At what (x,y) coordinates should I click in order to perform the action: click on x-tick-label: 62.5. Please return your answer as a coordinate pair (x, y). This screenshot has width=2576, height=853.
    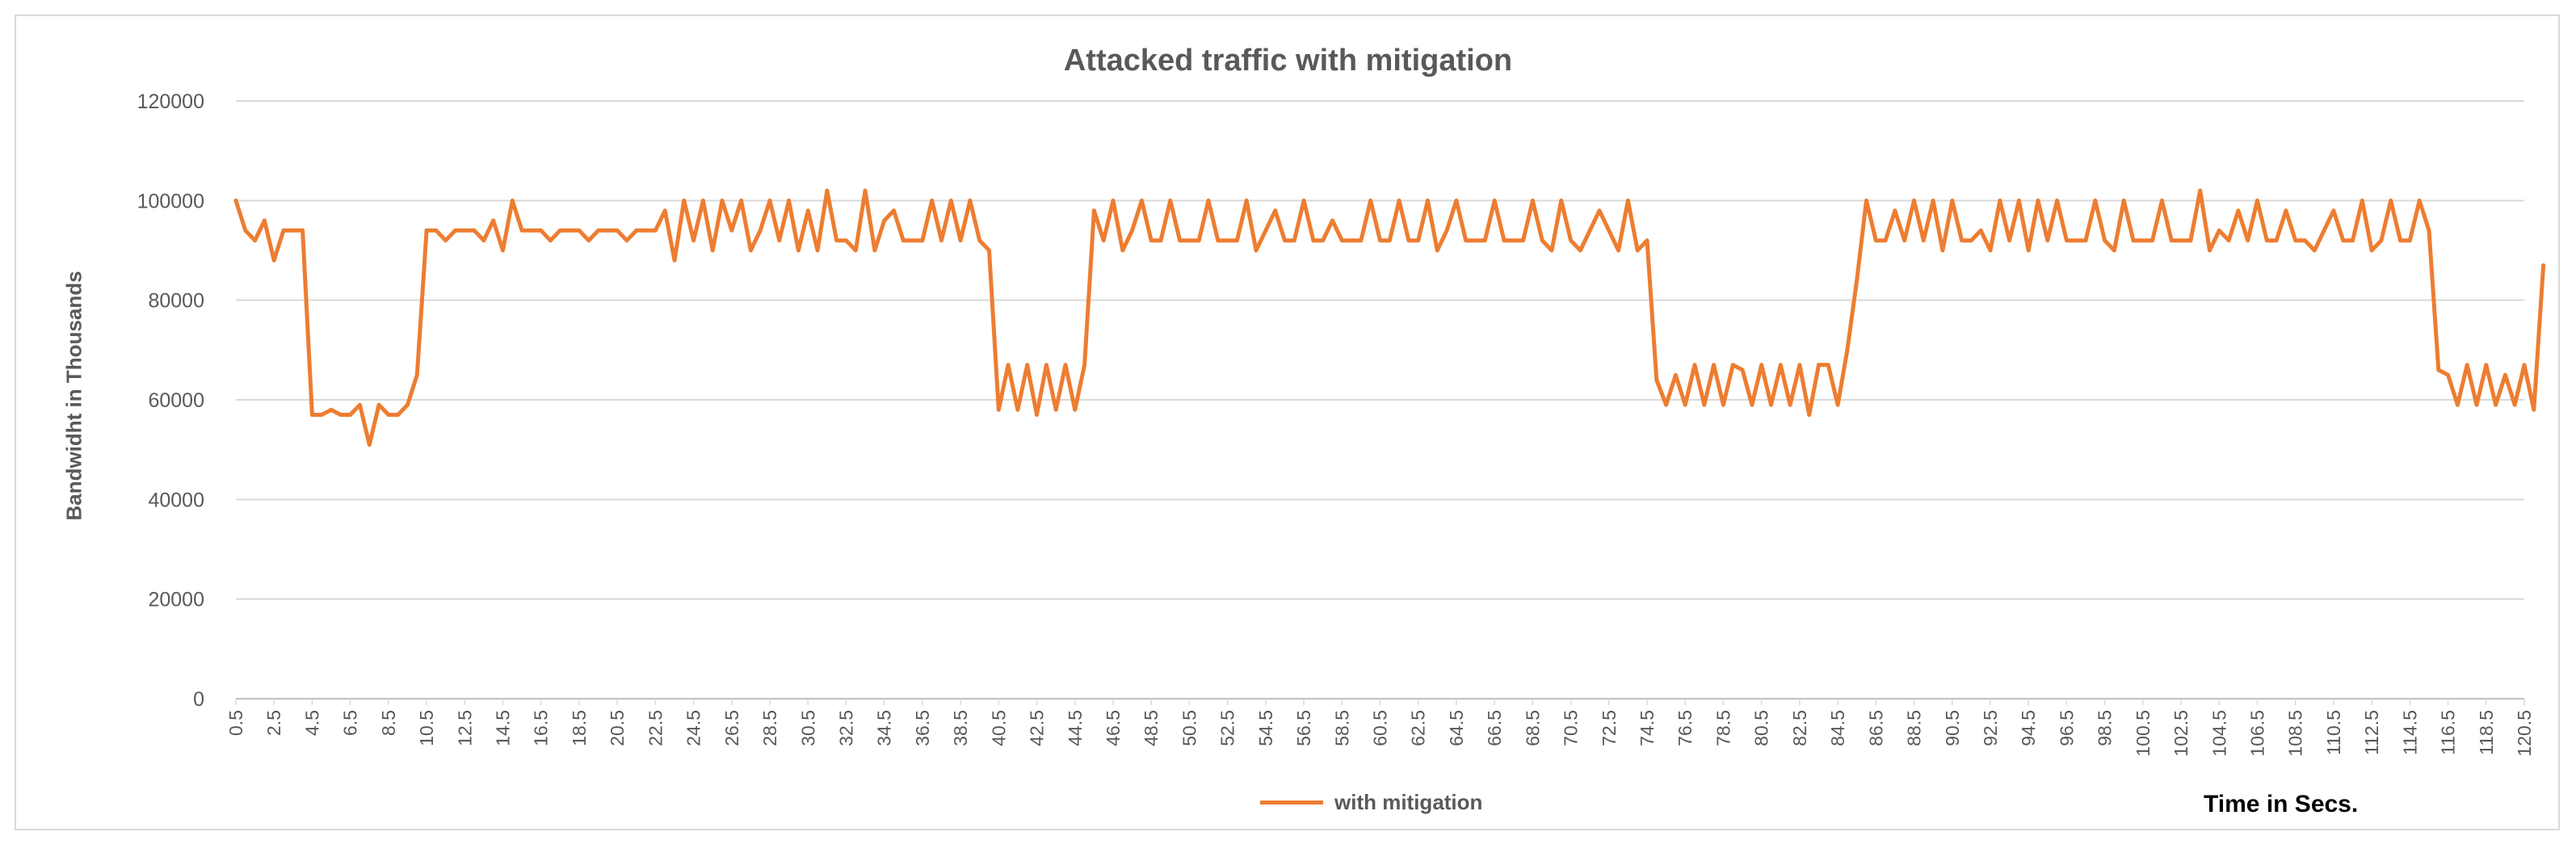
    Looking at the image, I should click on (1418, 728).